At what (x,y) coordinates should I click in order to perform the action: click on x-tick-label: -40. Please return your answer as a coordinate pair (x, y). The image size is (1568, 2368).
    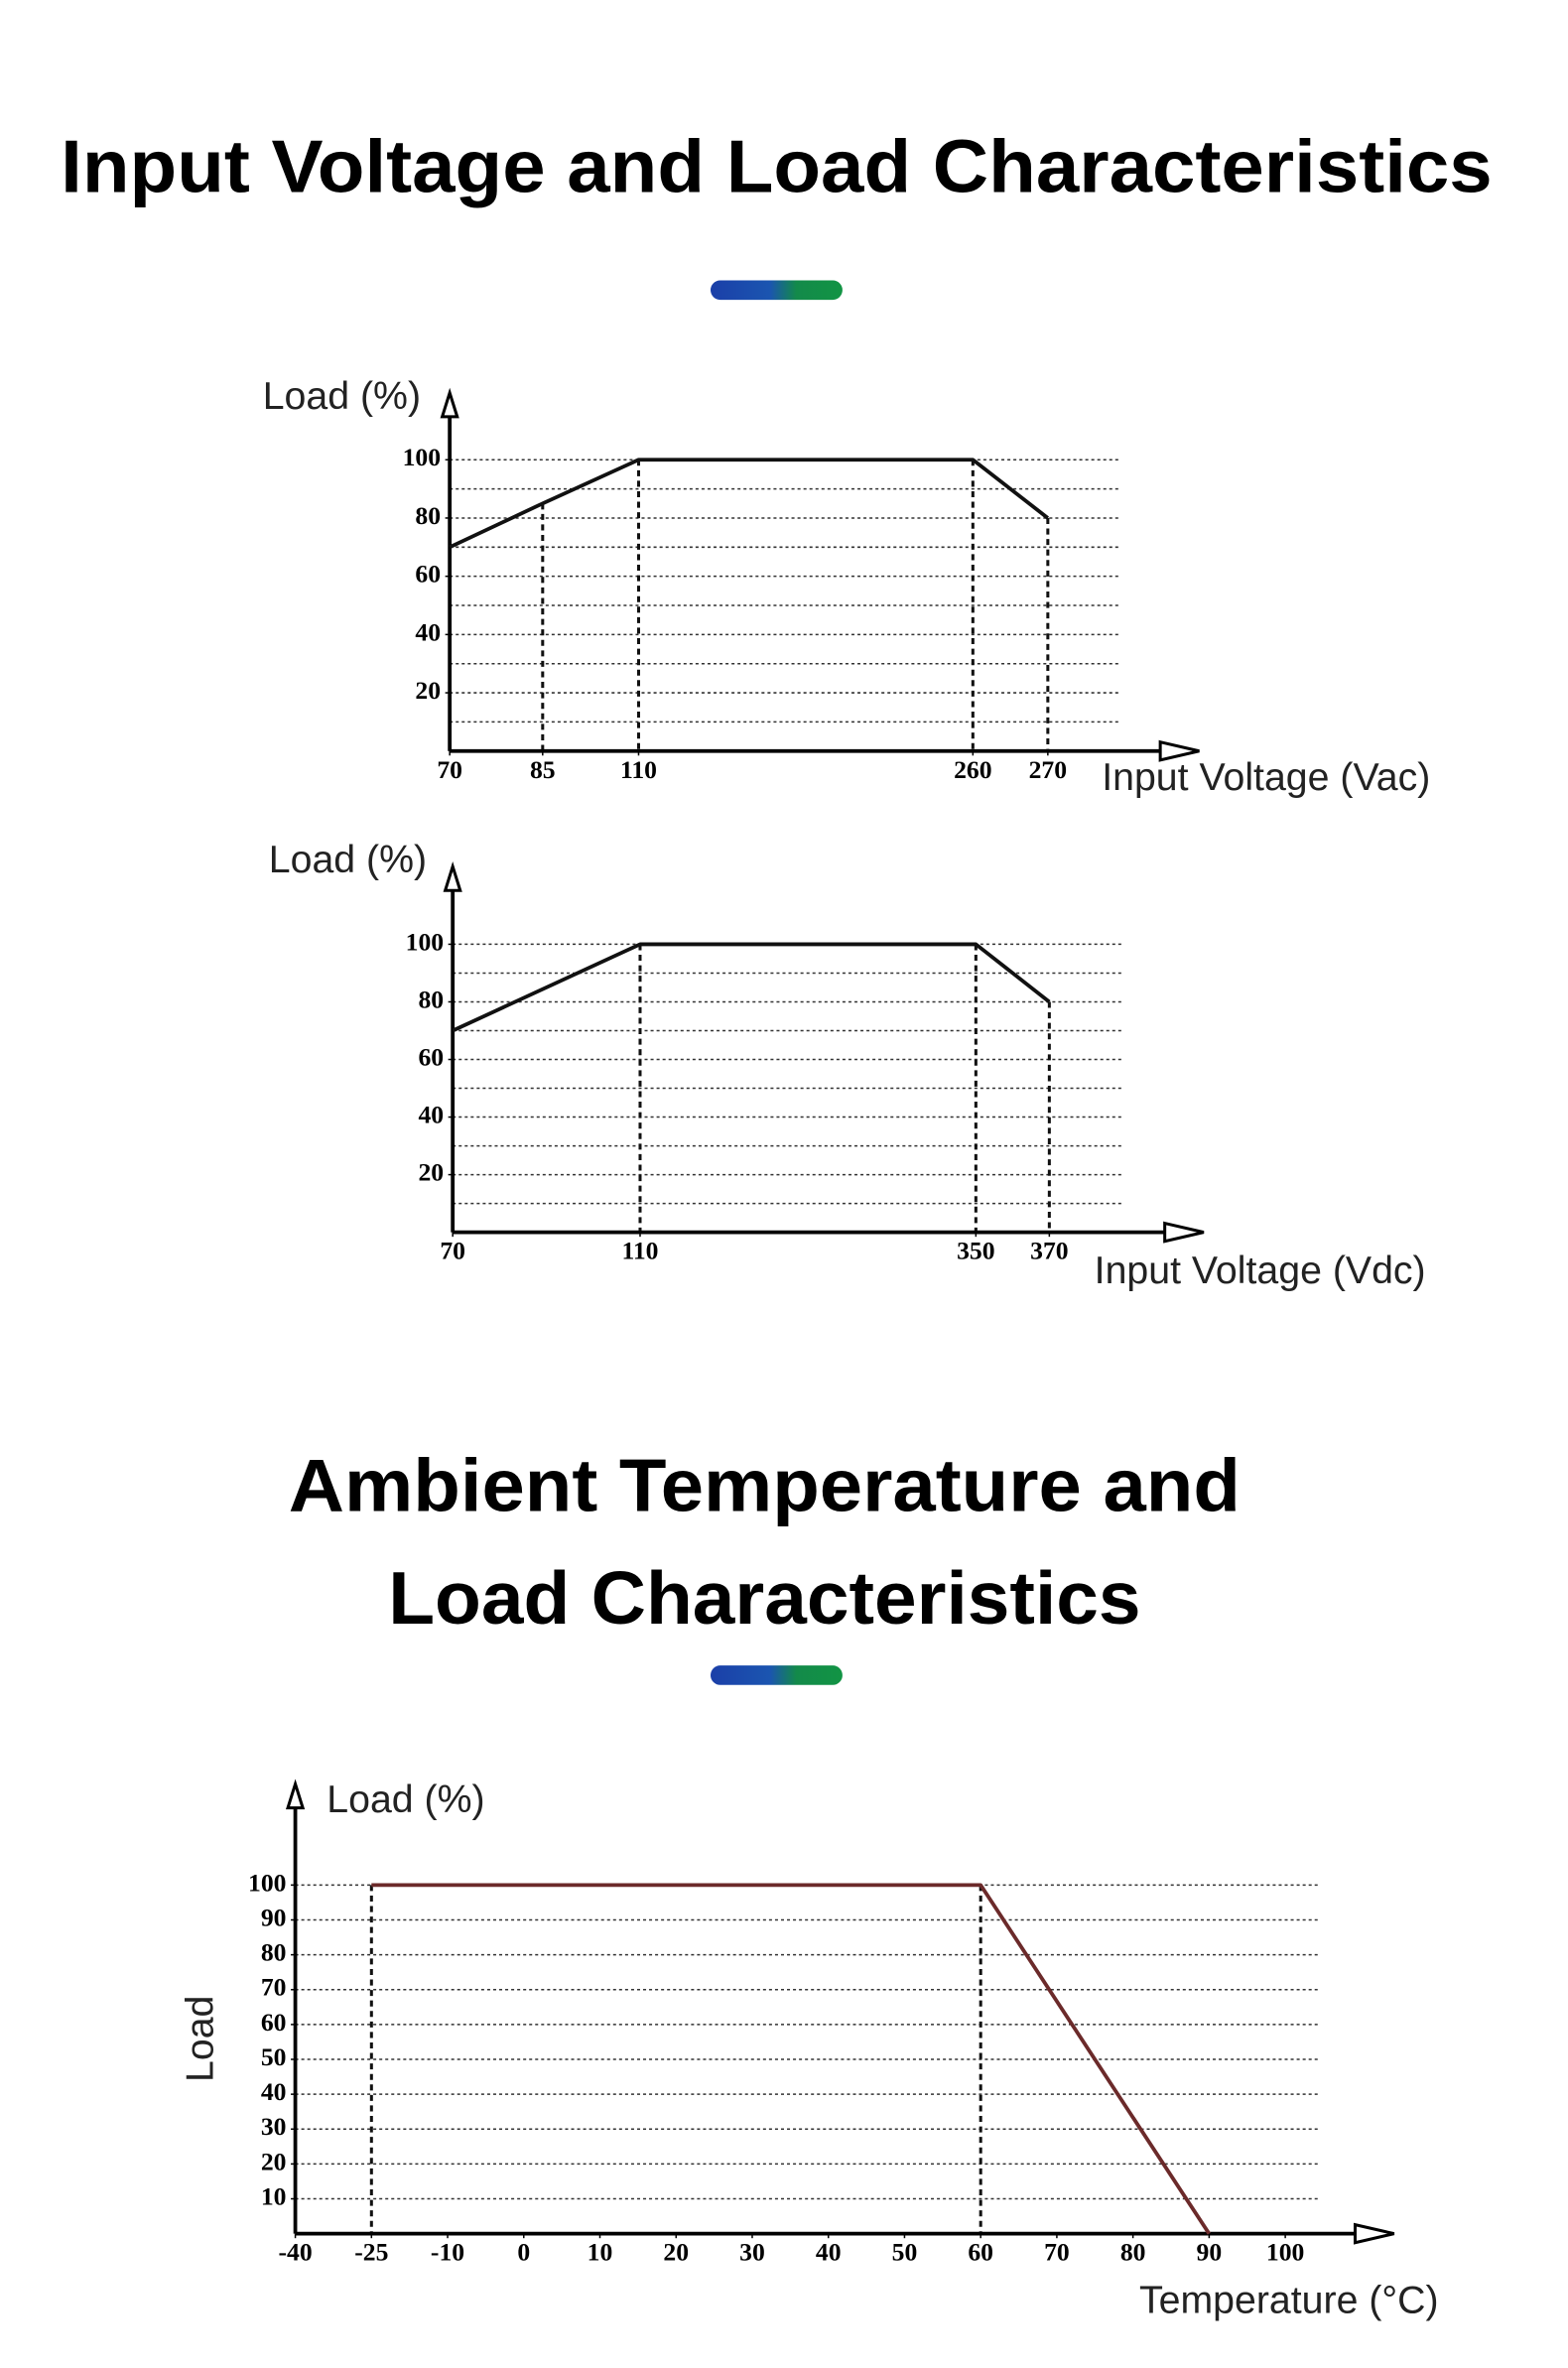
    Looking at the image, I should click on (295, 2252).